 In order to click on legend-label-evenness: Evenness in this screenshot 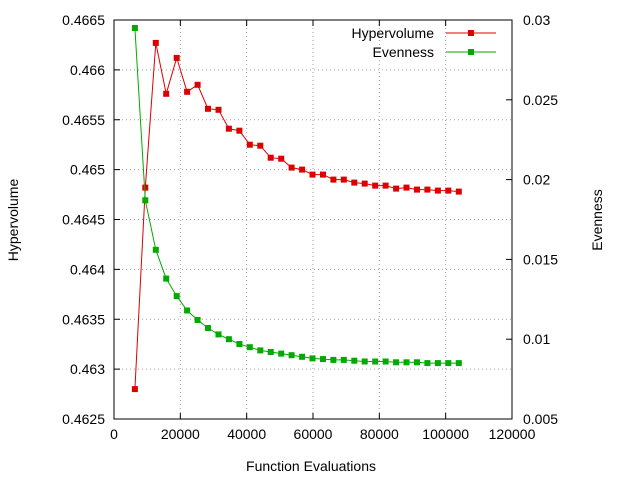, I will do `click(403, 52)`.